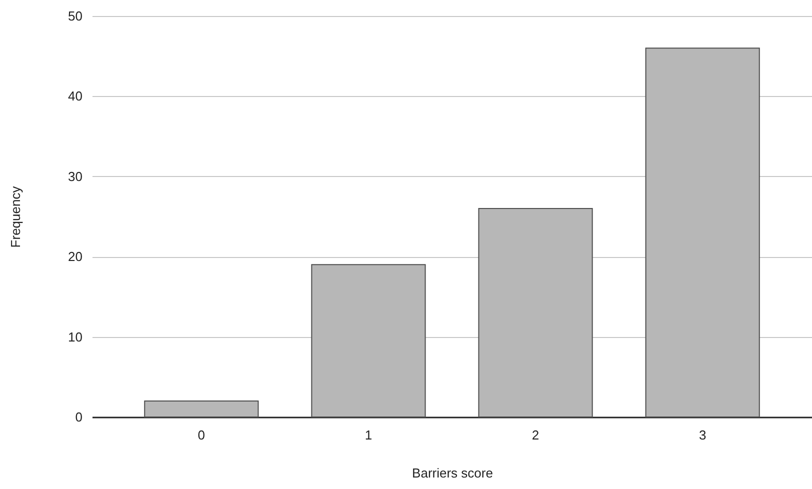  I want to click on y-tick-label: 40, so click(75, 96).